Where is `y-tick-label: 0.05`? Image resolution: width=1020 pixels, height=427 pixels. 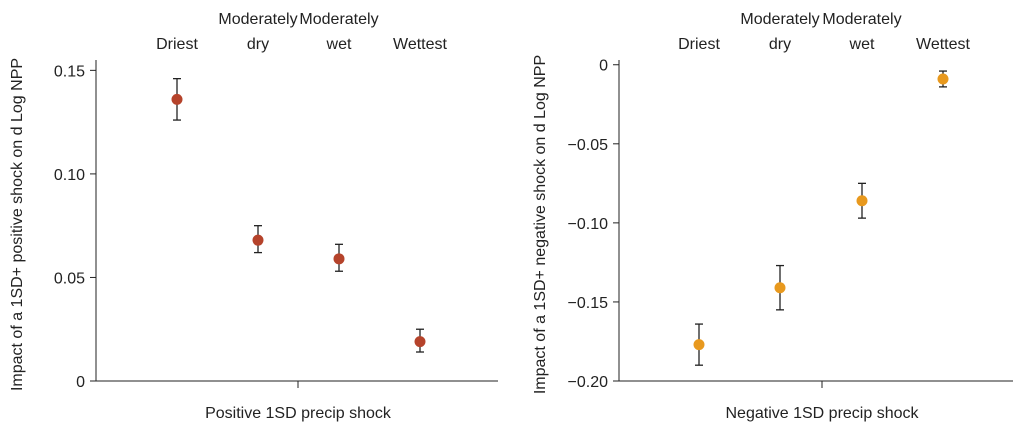 y-tick-label: 0.05 is located at coordinates (69, 278).